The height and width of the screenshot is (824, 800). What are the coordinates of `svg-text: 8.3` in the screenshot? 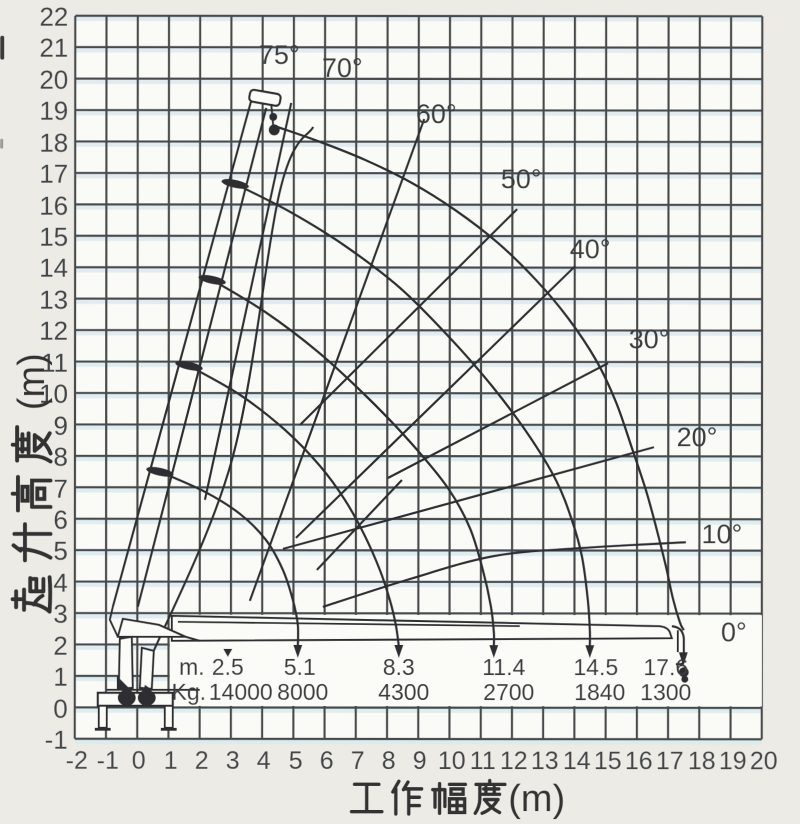 It's located at (399, 667).